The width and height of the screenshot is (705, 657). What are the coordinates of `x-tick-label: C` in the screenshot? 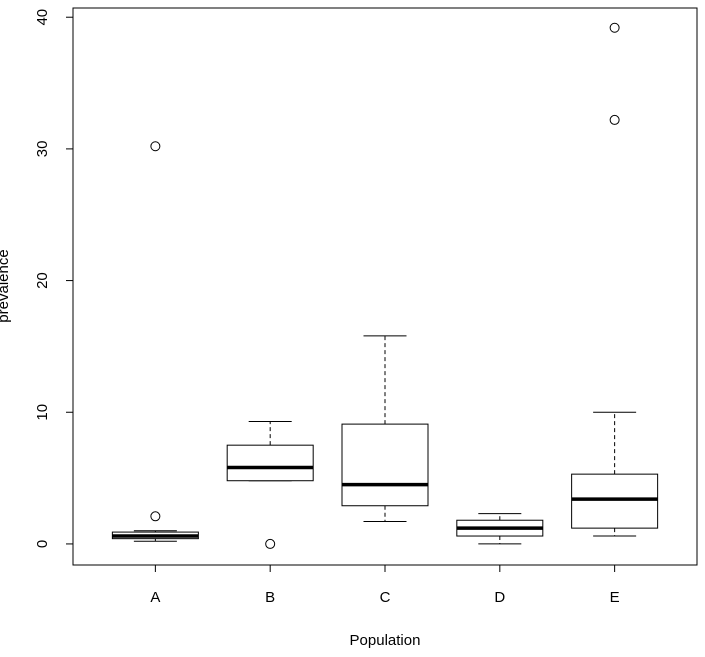 It's located at (385, 597).